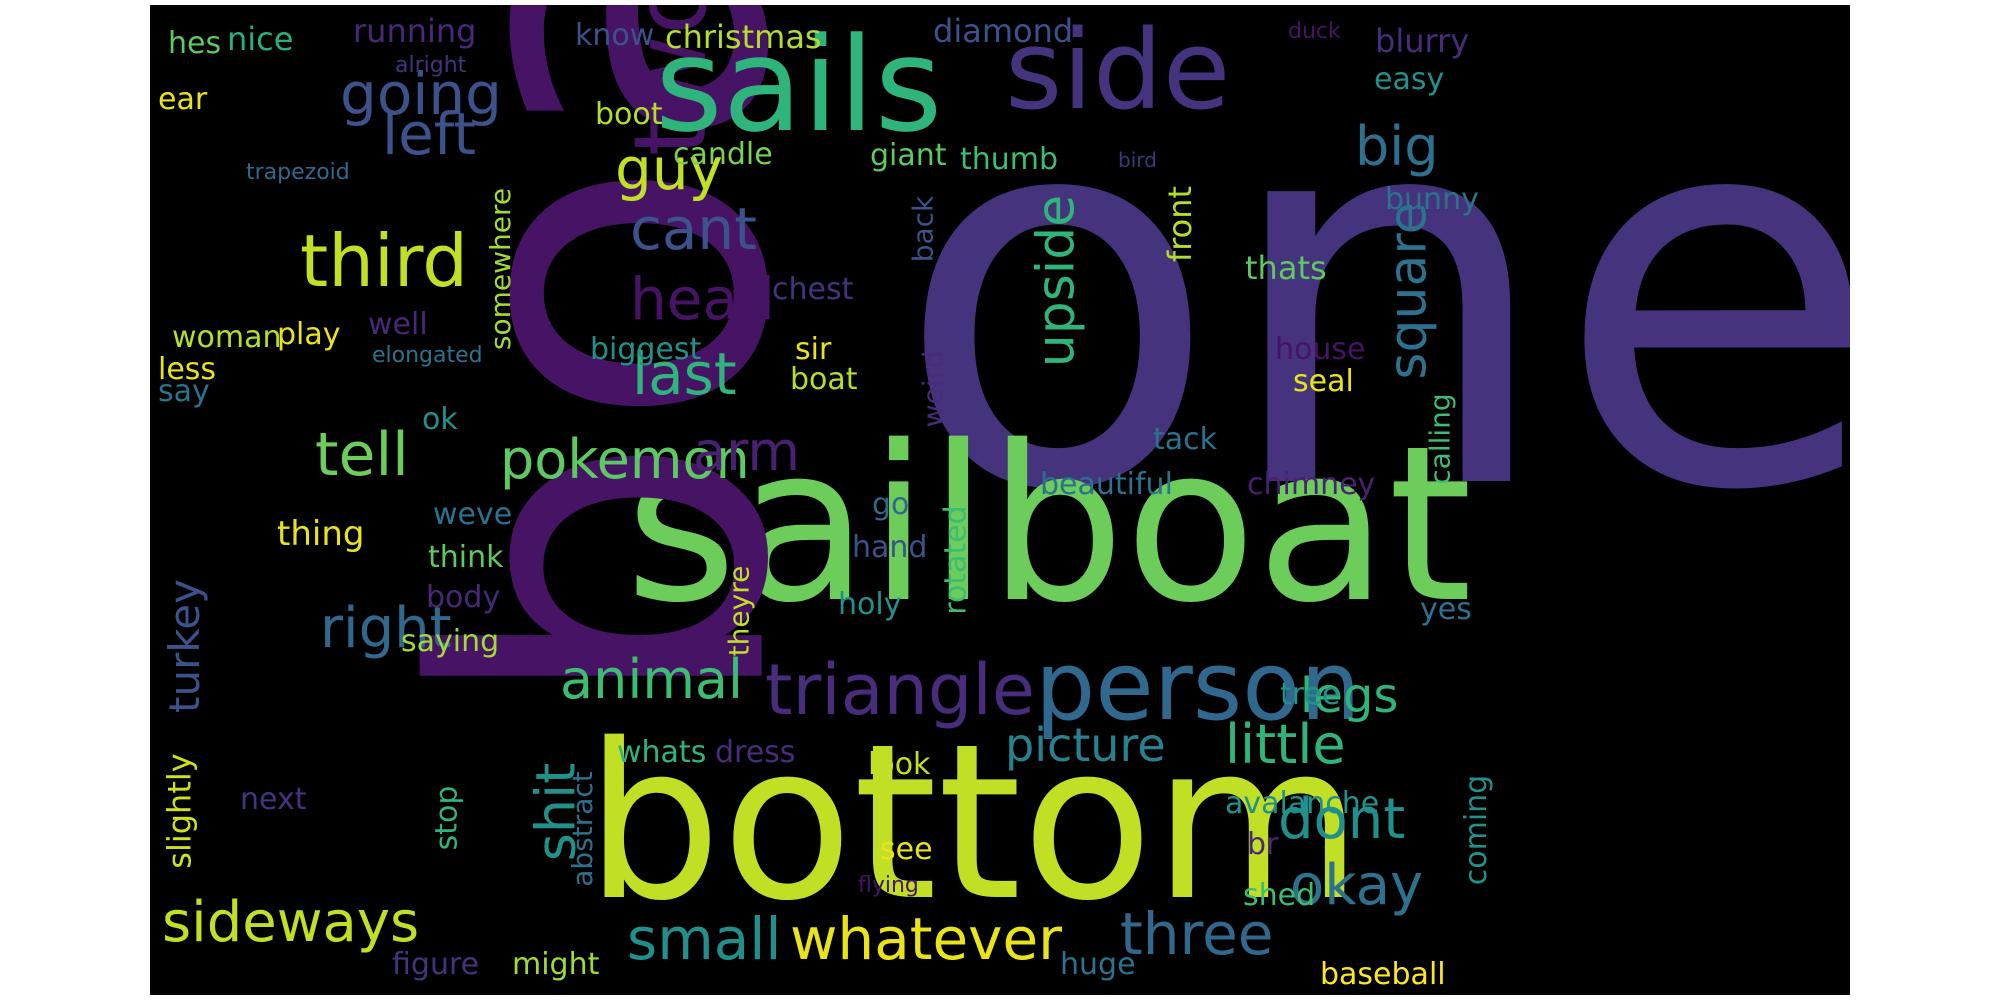 This screenshot has width=2000, height=1000. Describe the element at coordinates (1263, 844) in the screenshot. I see `word-br: br` at that location.